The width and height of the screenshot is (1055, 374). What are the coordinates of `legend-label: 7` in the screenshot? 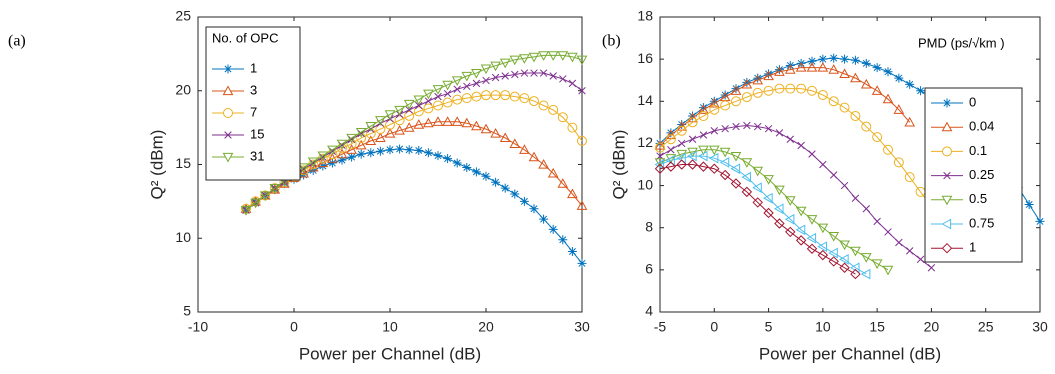 It's located at (253, 111).